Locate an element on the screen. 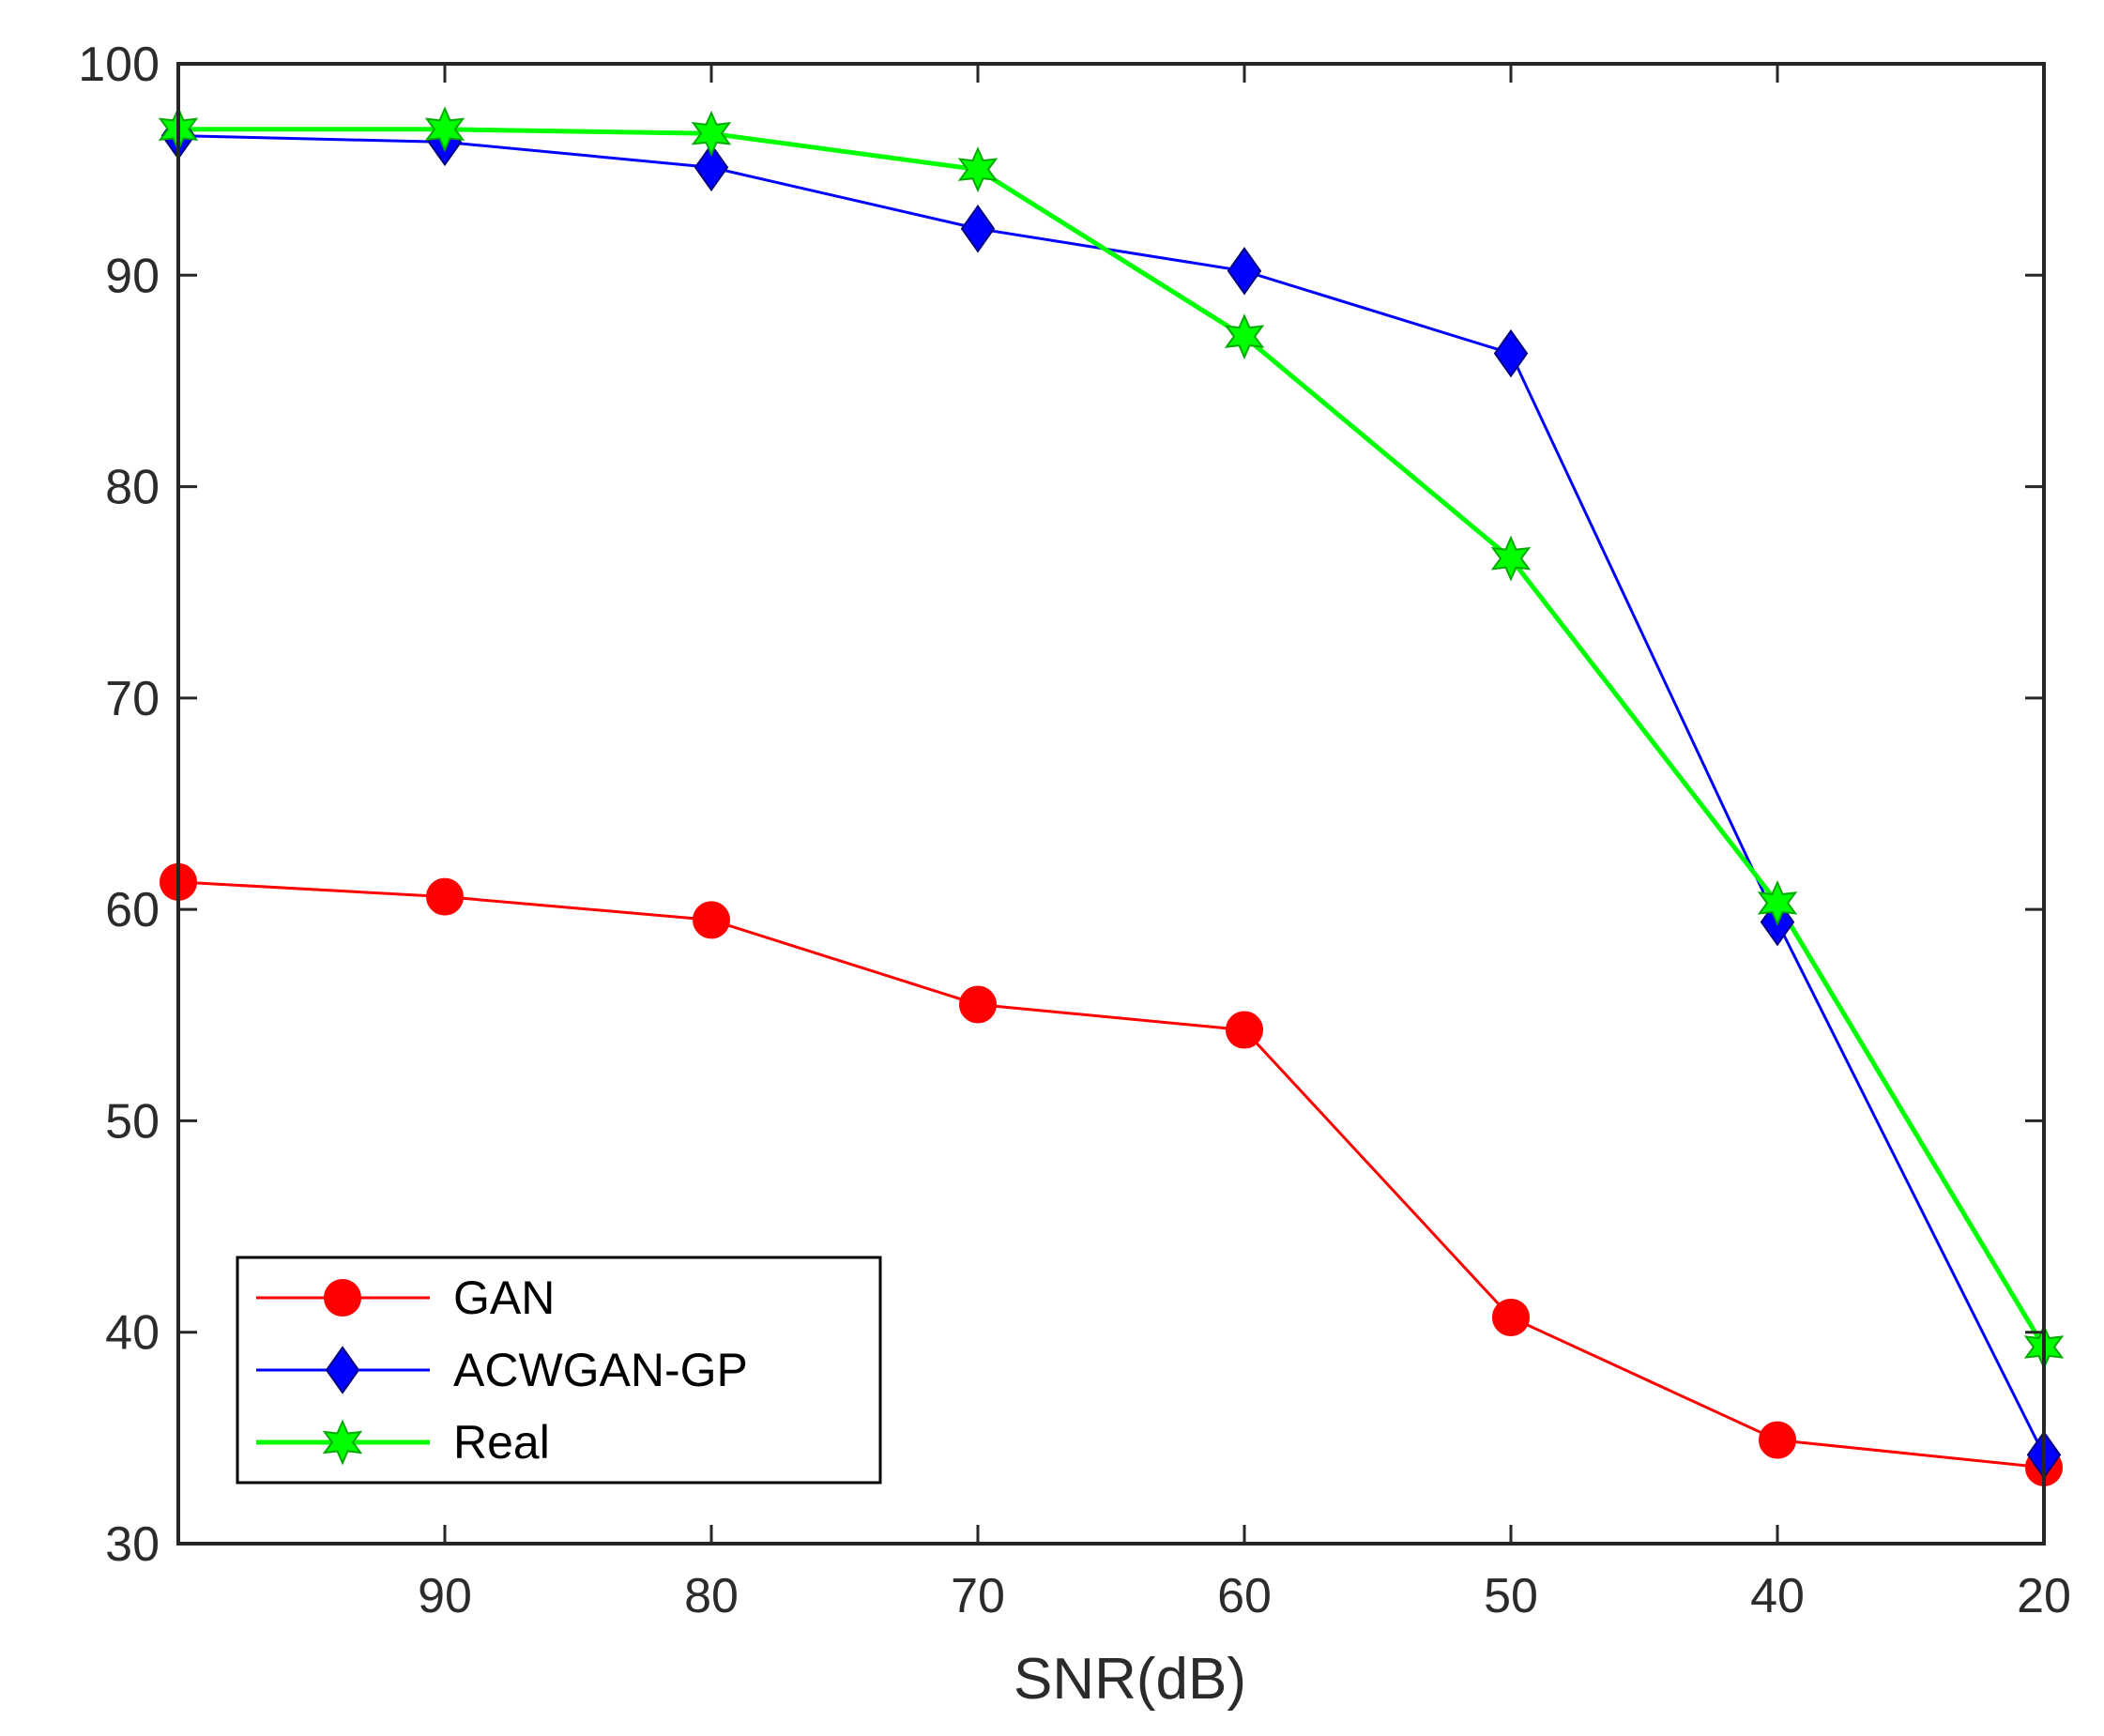  x-tick-label: 80 is located at coordinates (711, 1596).